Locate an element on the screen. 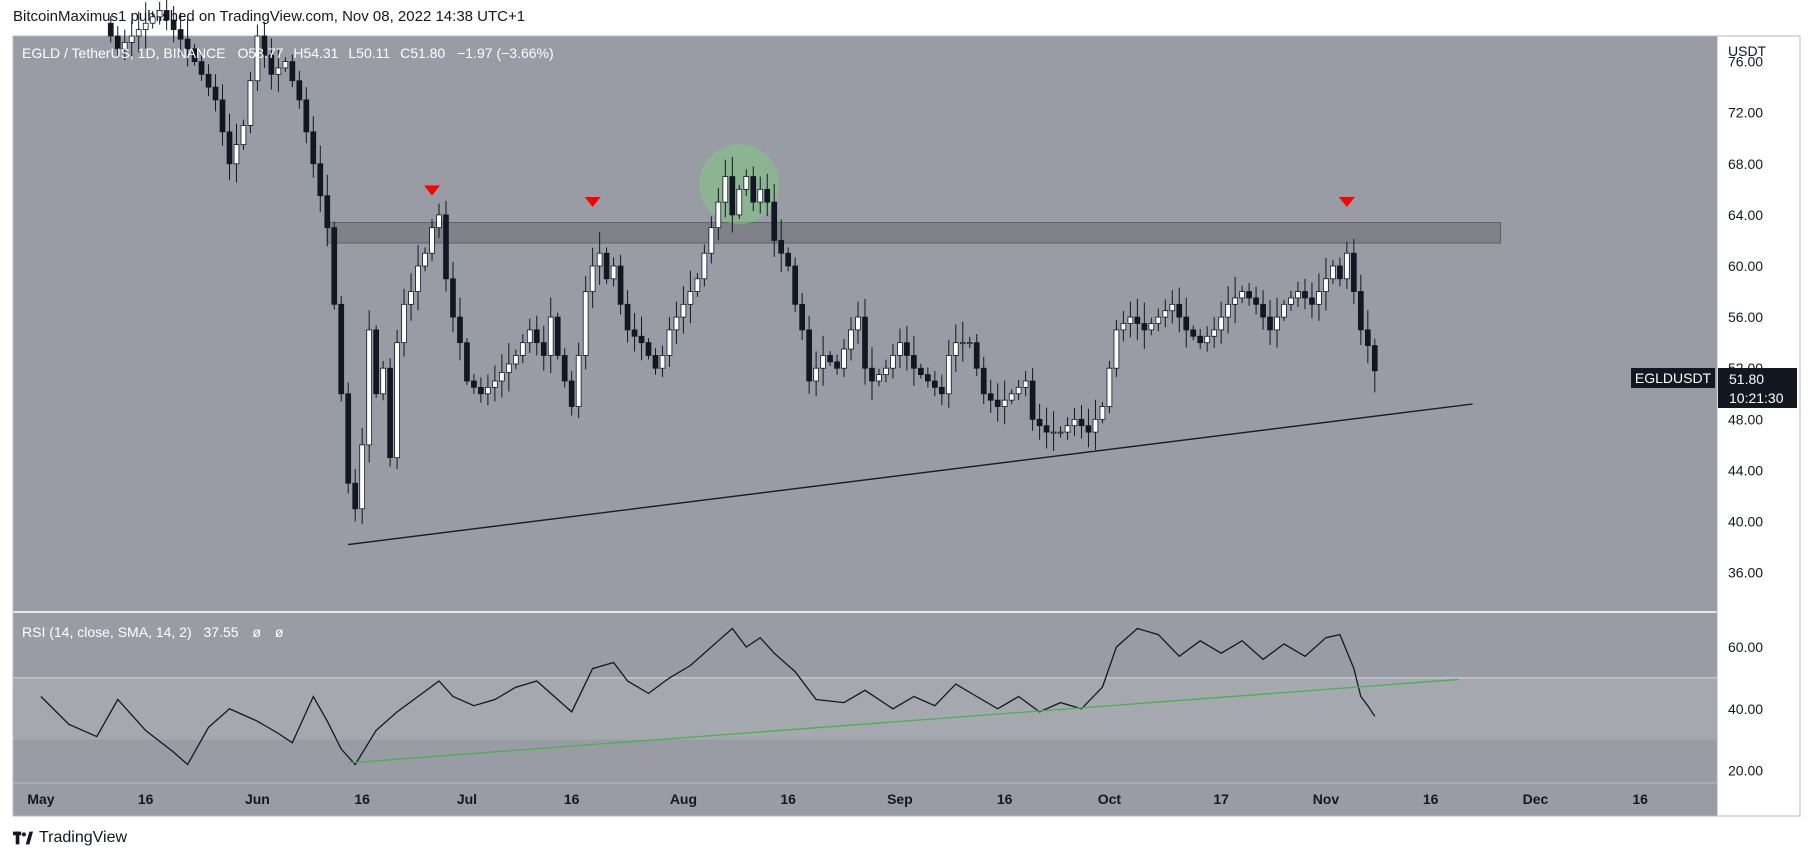  last-price-tag: EGLDUSDT 51.80 10:21:30 is located at coordinates (1714, 388).